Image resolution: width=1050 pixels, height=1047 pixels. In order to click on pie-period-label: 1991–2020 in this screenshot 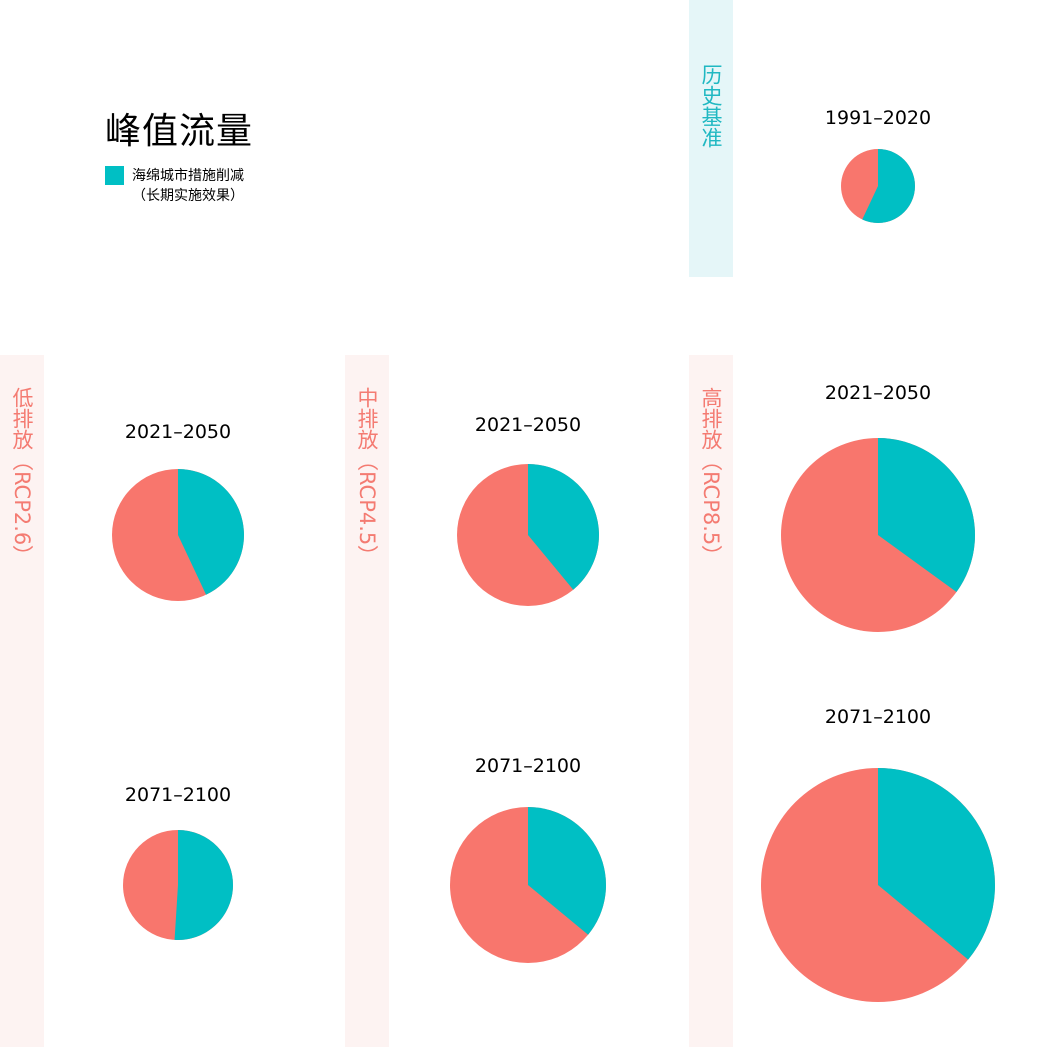, I will do `click(878, 118)`.